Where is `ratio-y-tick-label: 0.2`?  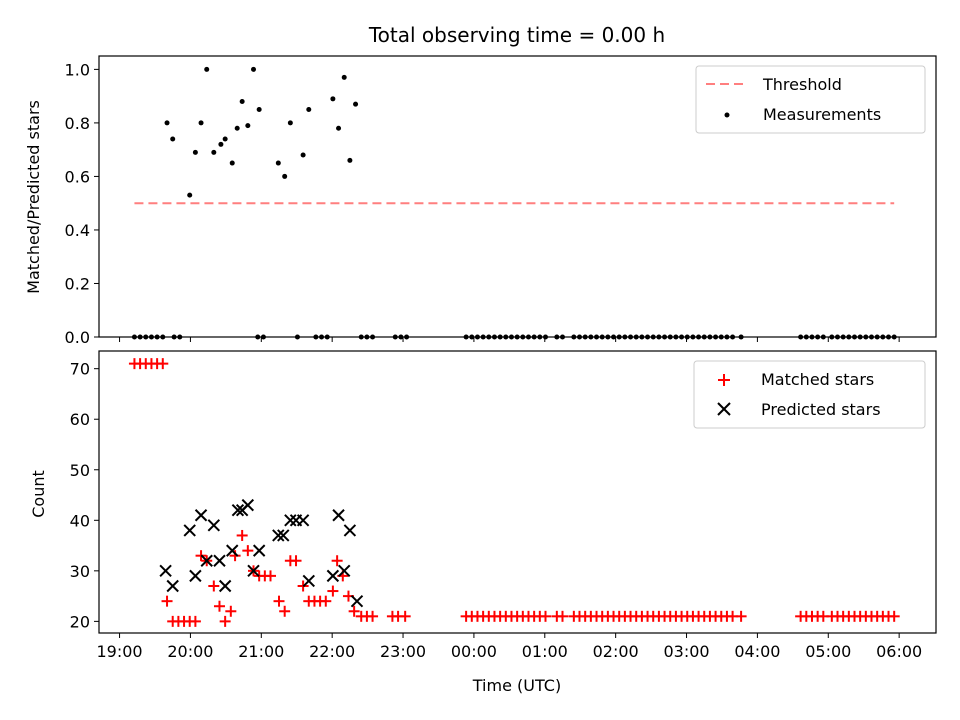 ratio-y-tick-label: 0.2 is located at coordinates (77, 283).